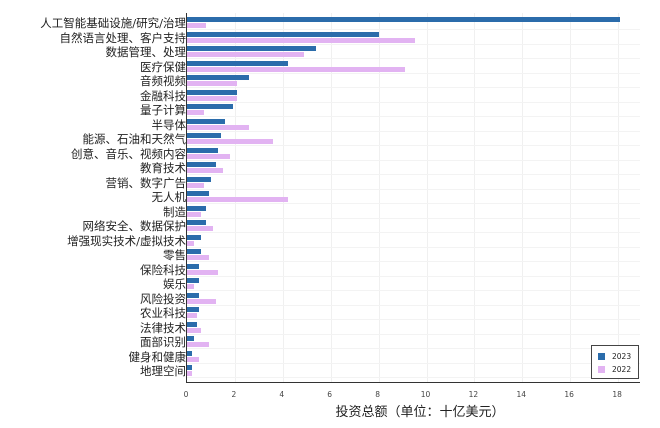  I want to click on legend-item-2023: 2023, so click(614, 356).